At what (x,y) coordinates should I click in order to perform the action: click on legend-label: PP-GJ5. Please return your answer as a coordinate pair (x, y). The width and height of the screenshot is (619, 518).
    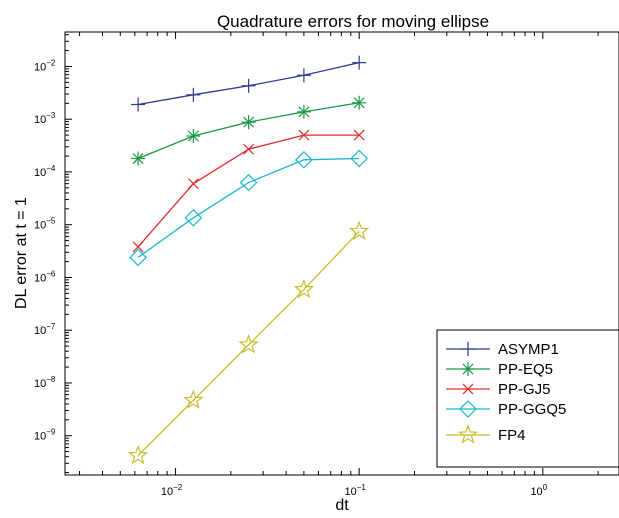
    Looking at the image, I should click on (524, 389).